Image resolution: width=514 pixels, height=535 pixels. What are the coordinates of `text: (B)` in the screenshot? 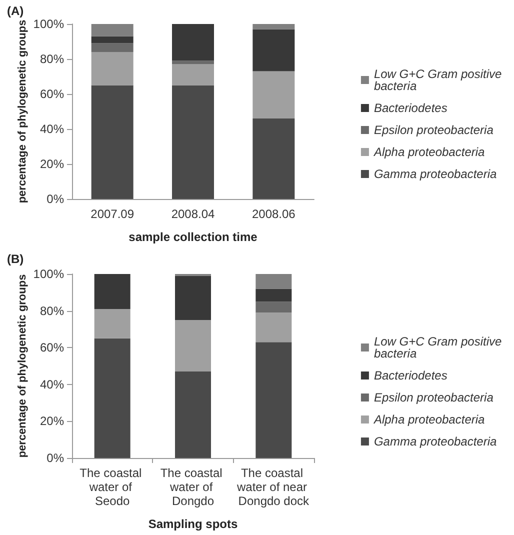 It's located at (15, 259).